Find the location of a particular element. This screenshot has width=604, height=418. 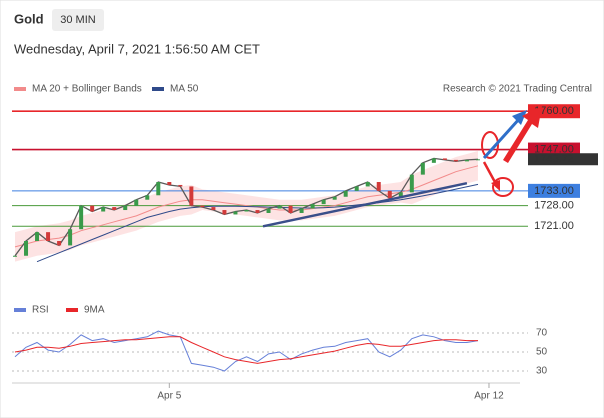

annotation-arrow is located at coordinates (502, 138).